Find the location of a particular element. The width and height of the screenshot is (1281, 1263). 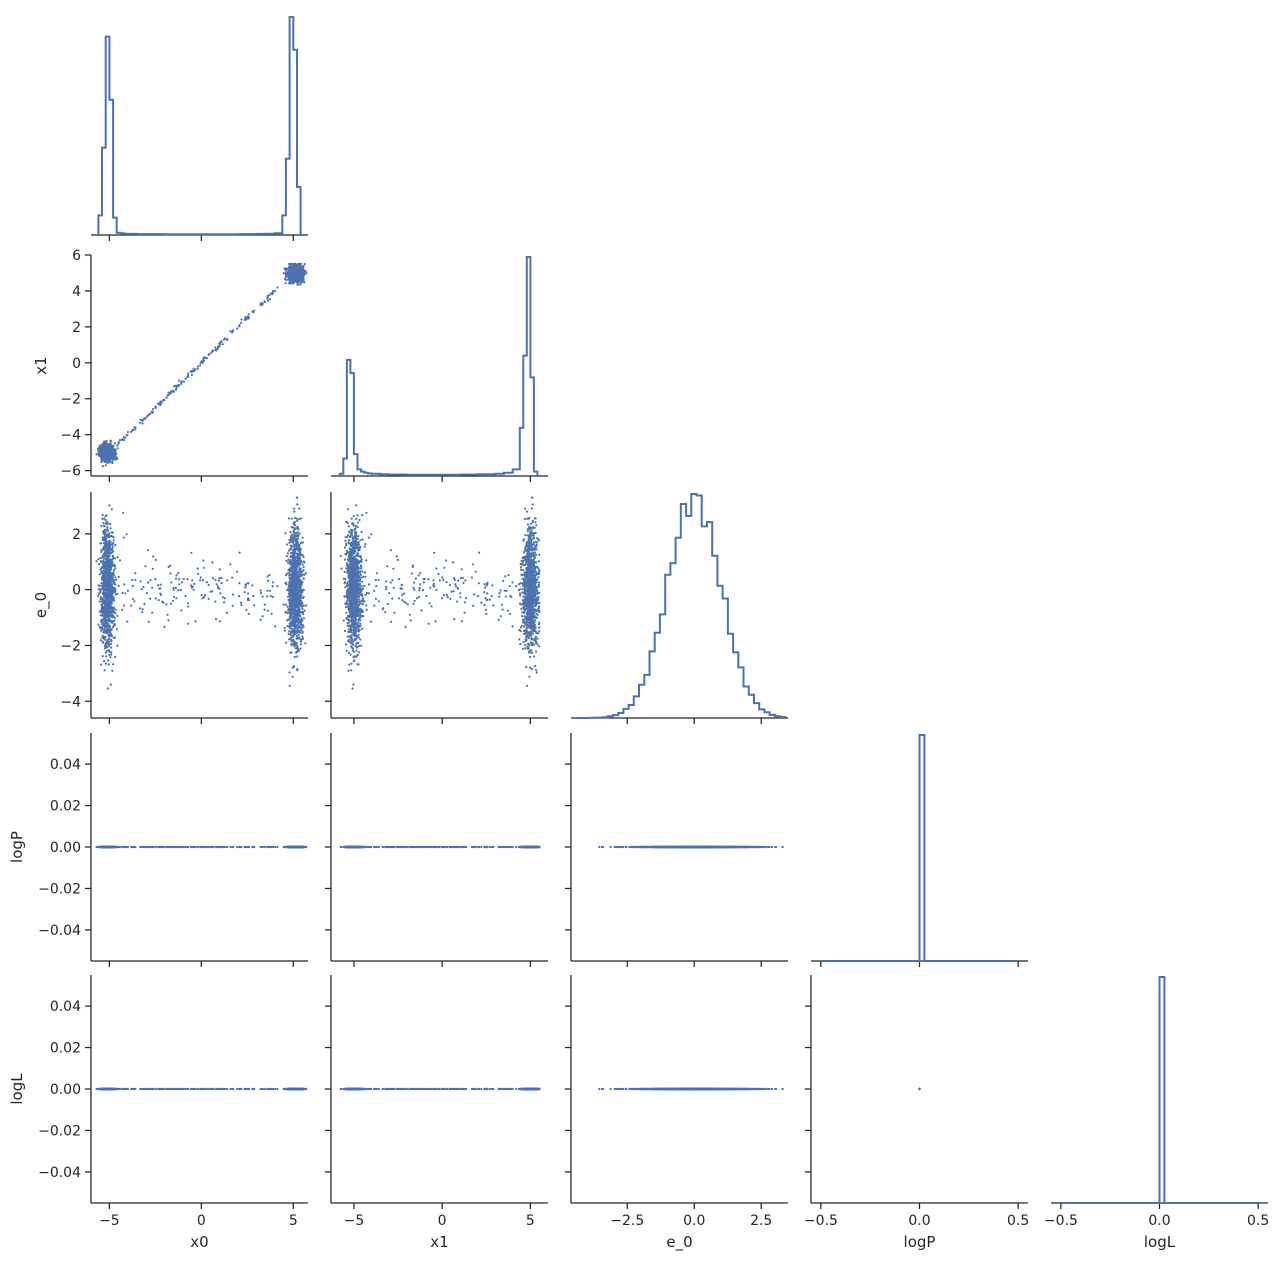

scatter-points is located at coordinates (201, 365).